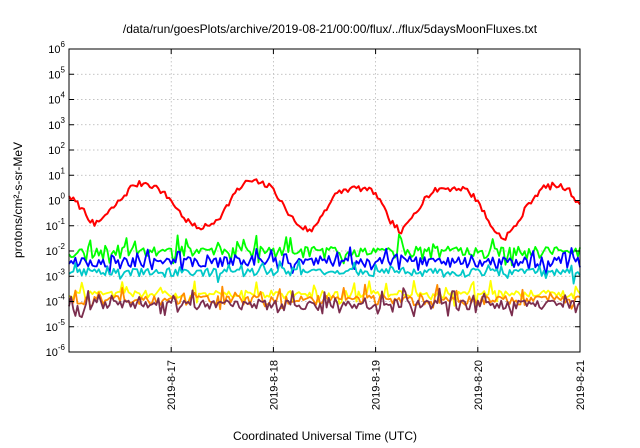 This screenshot has height=448, width=640. What do you see at coordinates (325, 436) in the screenshot?
I see `x-axis-label: Coordinated Universal Time (UTC)` at bounding box center [325, 436].